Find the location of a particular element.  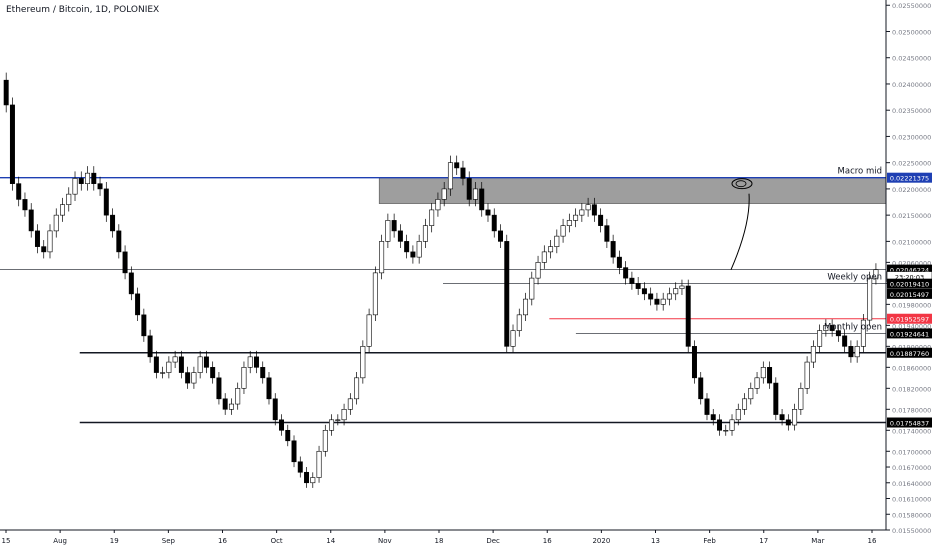

price-label-text: 0.02221375 is located at coordinates (909, 179).